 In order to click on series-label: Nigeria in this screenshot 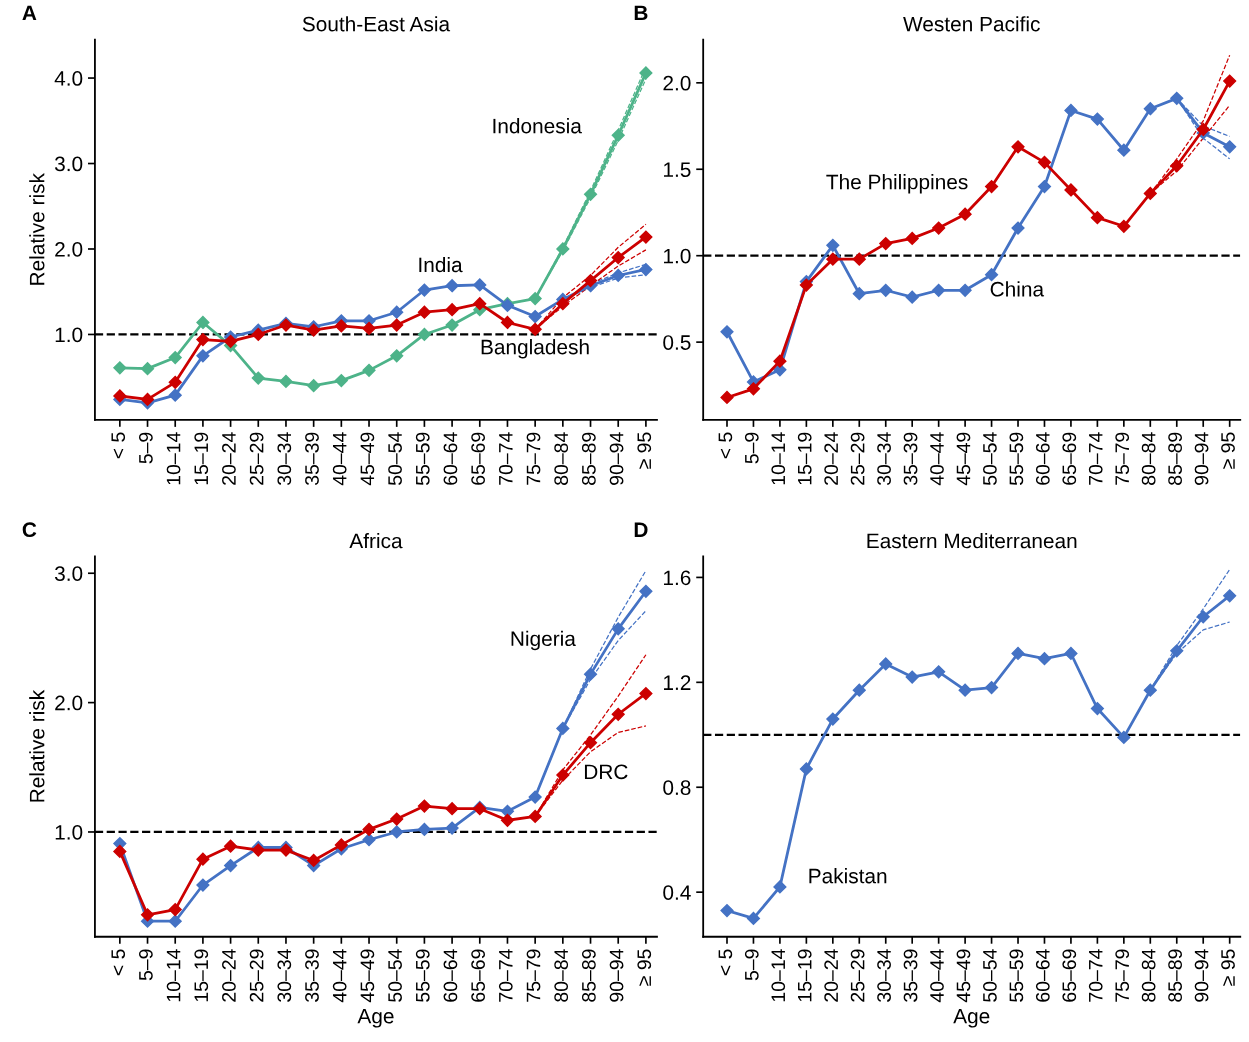, I will do `click(543, 640)`.